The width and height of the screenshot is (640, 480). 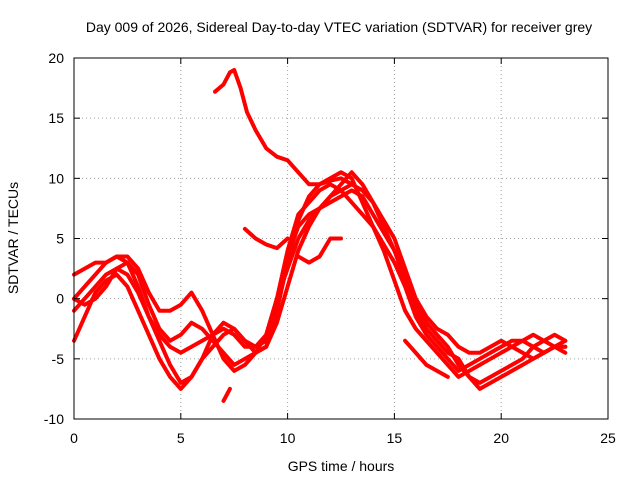 What do you see at coordinates (395, 438) in the screenshot?
I see `x-tick-label: 15` at bounding box center [395, 438].